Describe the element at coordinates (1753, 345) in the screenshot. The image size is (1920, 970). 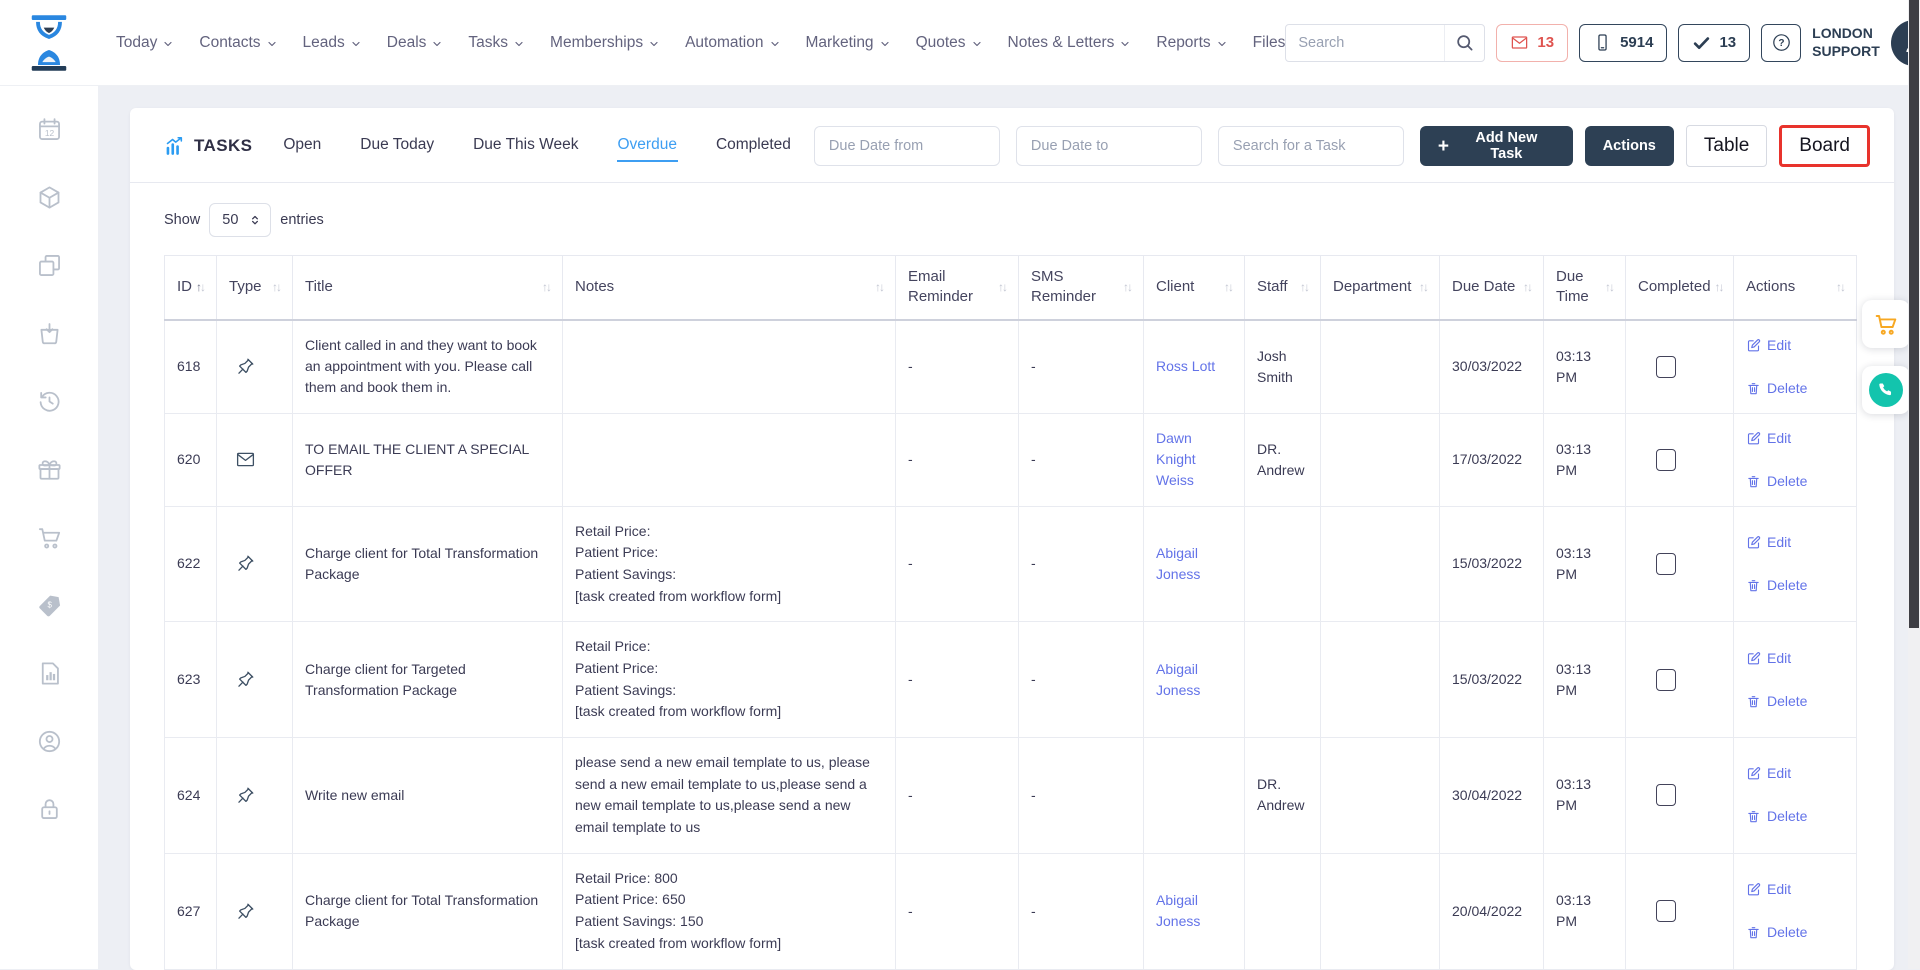
I see `edit-icon` at that location.